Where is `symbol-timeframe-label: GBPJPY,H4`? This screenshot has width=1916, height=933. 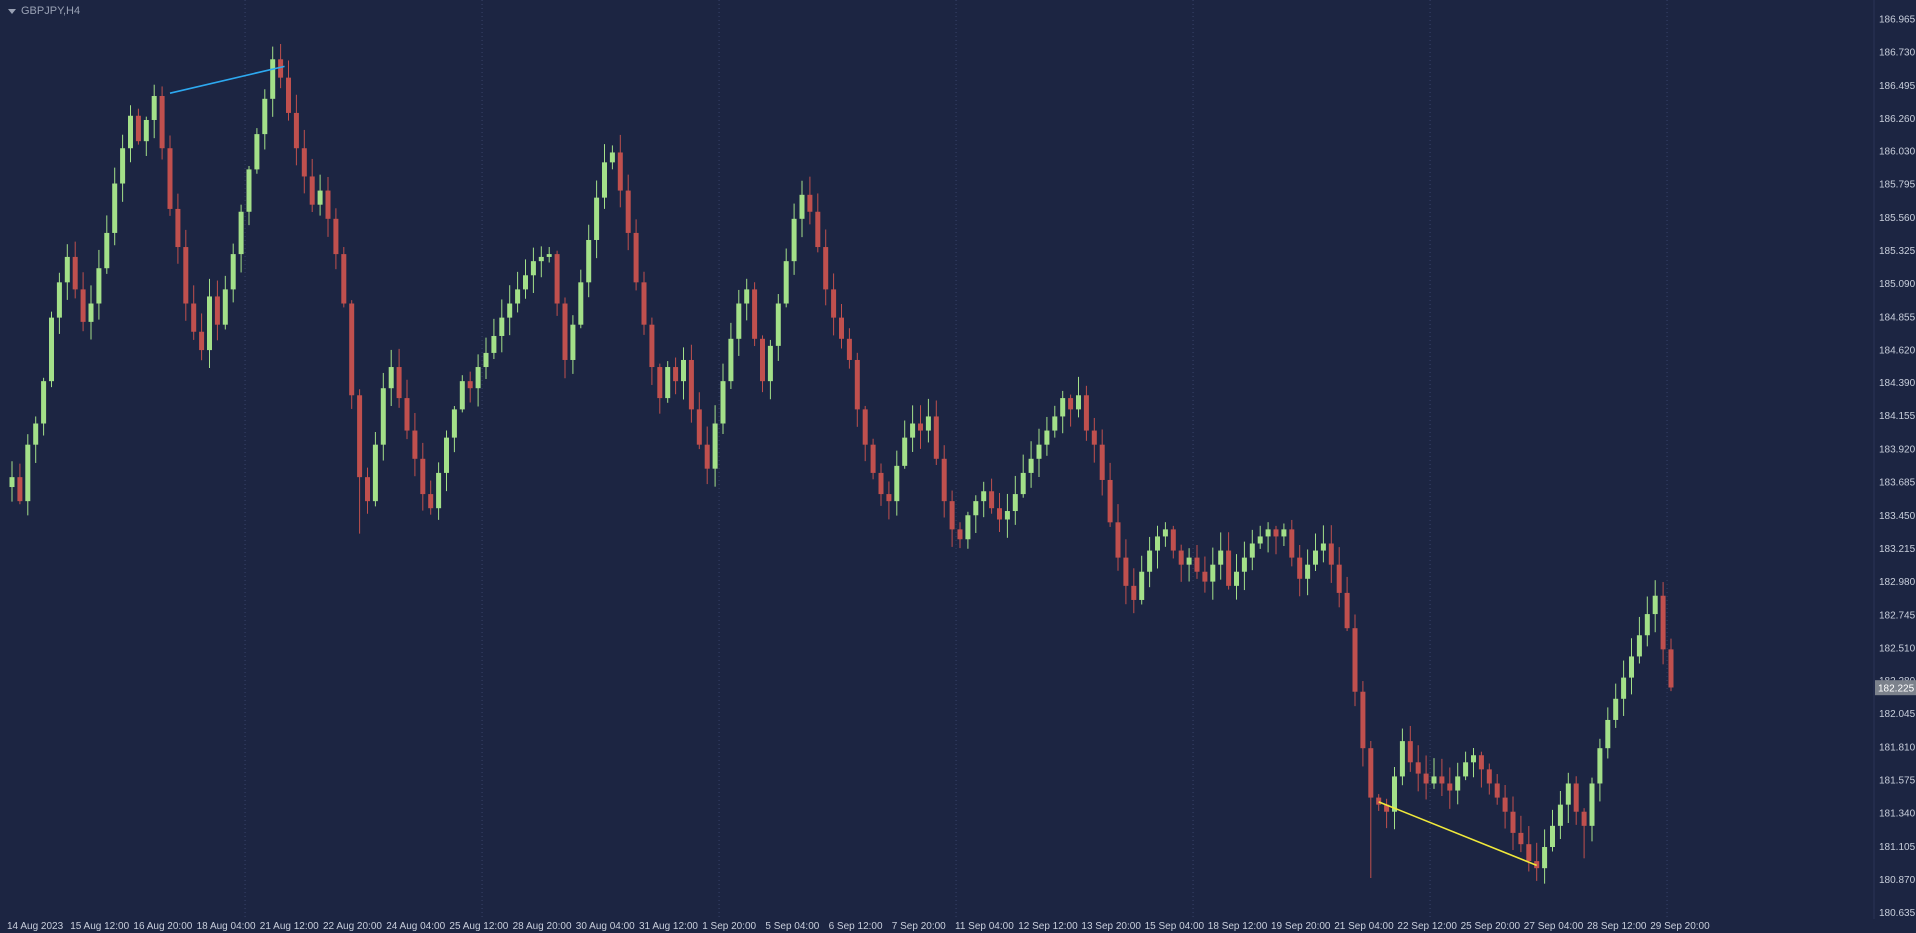 symbol-timeframe-label: GBPJPY,H4 is located at coordinates (44, 11).